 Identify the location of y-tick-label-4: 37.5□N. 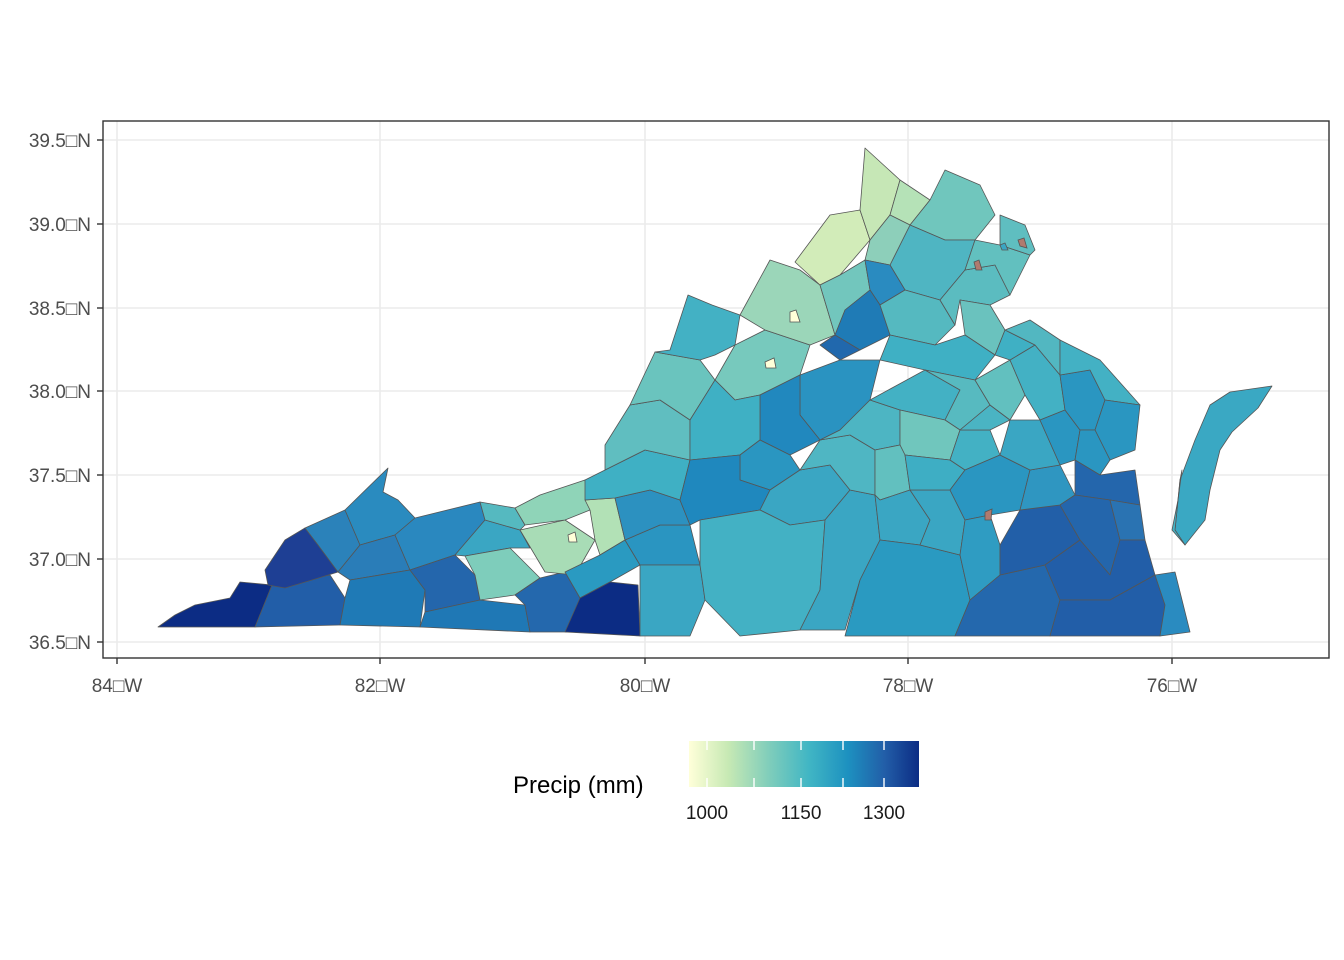
(60, 476).